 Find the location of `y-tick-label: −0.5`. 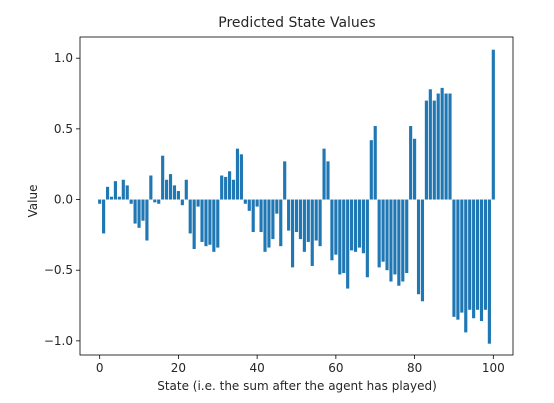

y-tick-label: −0.5 is located at coordinates (58, 270).